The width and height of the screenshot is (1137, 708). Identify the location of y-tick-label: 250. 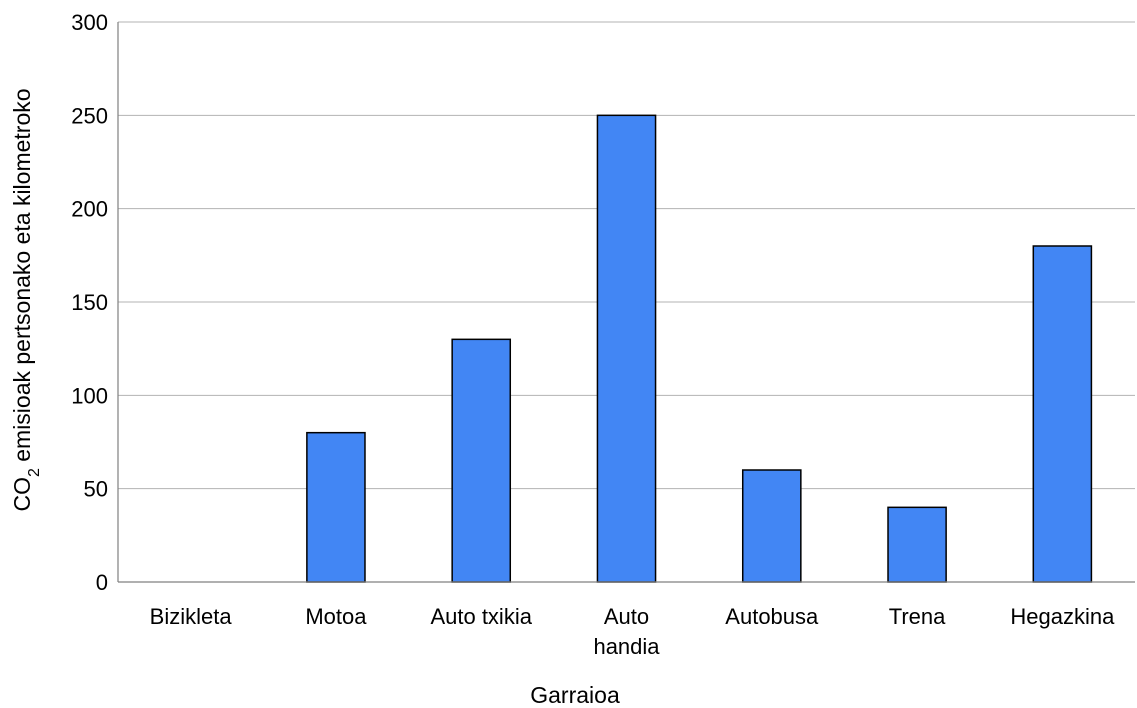
(89, 115).